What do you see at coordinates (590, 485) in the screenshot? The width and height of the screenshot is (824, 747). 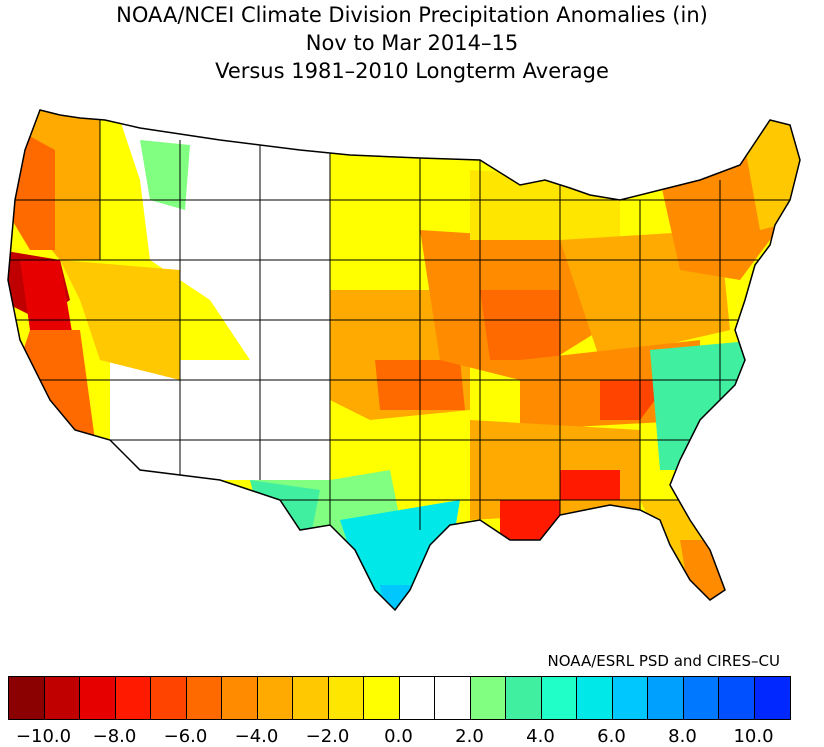 I see `region-southern-alabama` at bounding box center [590, 485].